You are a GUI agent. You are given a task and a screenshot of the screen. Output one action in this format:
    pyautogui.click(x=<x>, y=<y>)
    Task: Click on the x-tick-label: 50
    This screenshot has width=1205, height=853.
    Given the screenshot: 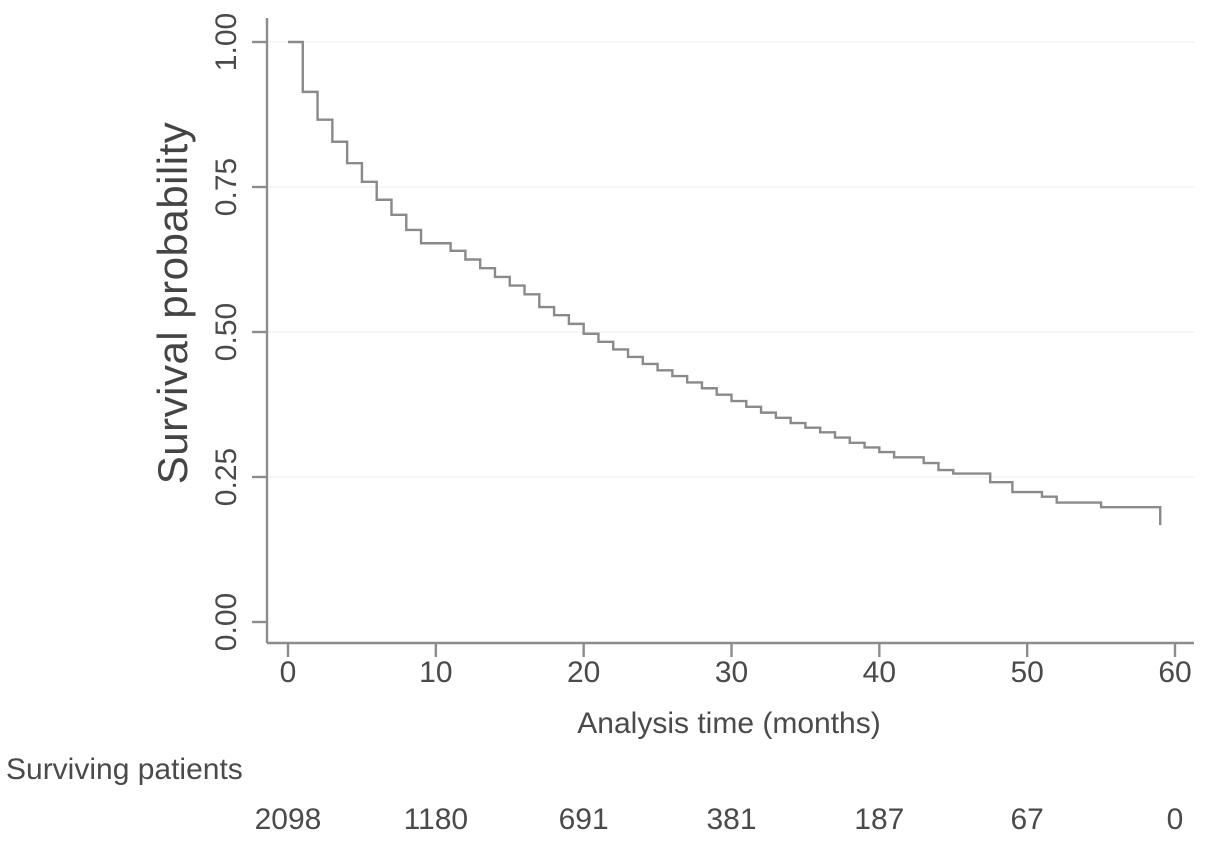 What is the action you would take?
    pyautogui.click(x=1027, y=672)
    